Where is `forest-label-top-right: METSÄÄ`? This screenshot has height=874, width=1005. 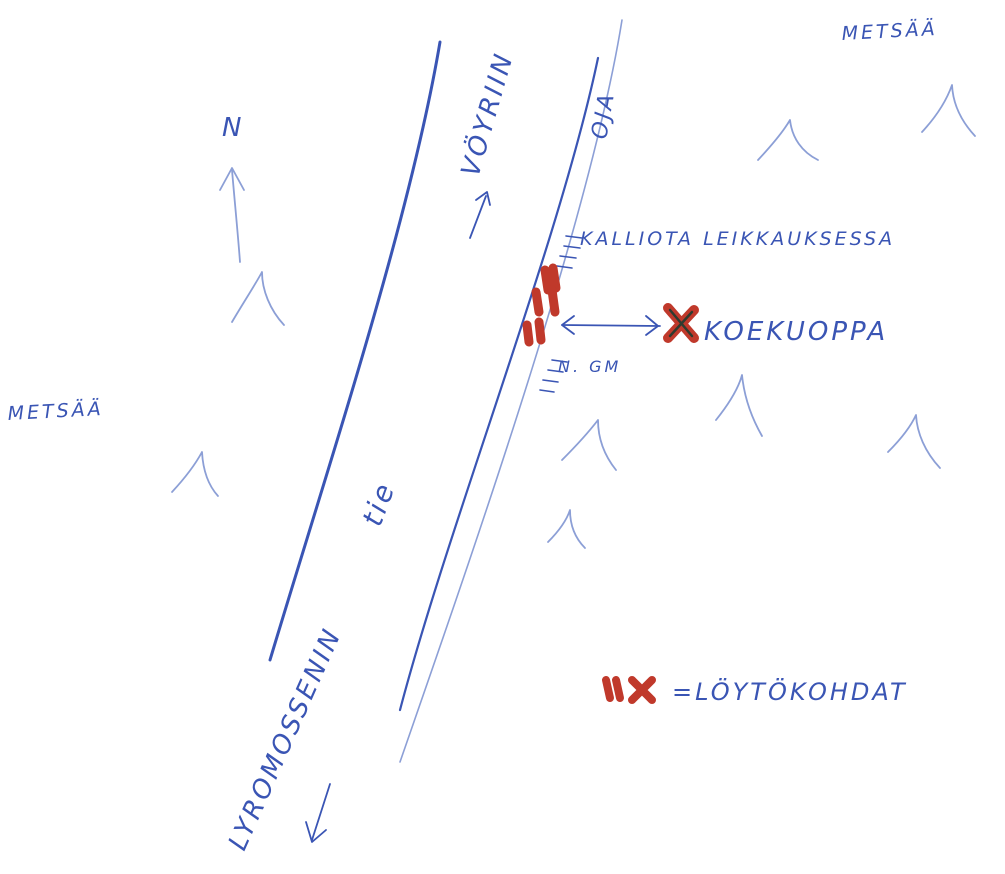
forest-label-top-right: METSÄÄ is located at coordinates (889, 31).